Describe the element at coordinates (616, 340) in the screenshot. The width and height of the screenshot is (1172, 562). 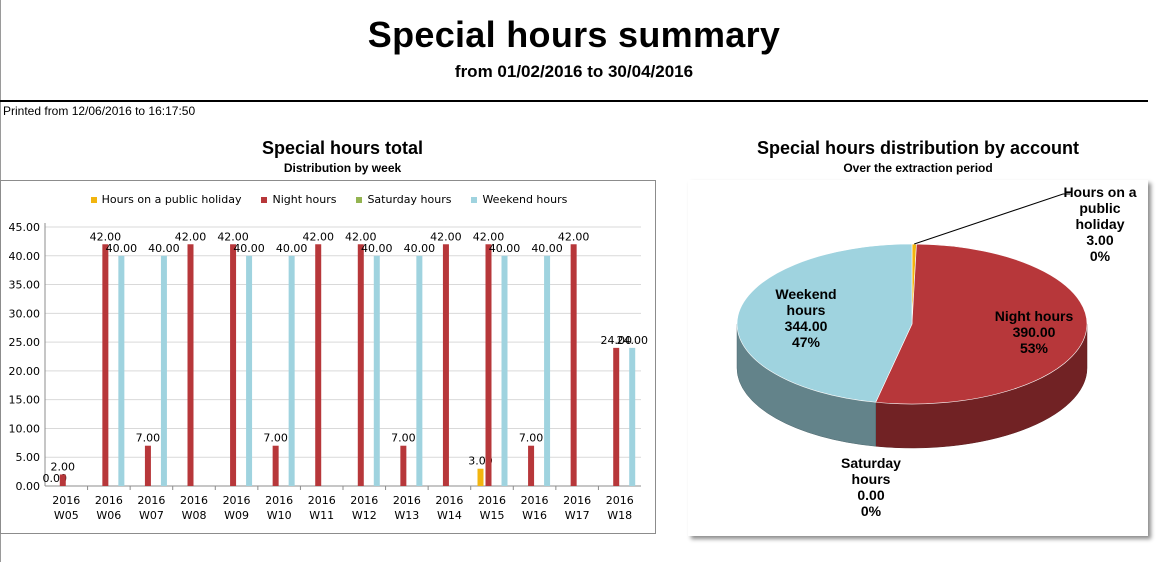
I see `data-label: 24.00` at that location.